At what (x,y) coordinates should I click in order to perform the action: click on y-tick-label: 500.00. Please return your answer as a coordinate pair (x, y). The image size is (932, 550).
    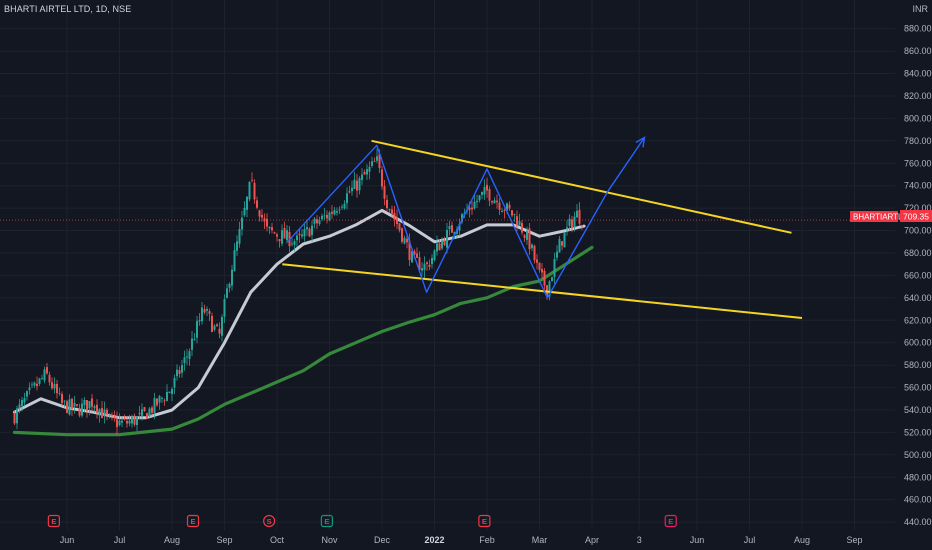
    Looking at the image, I should click on (918, 455).